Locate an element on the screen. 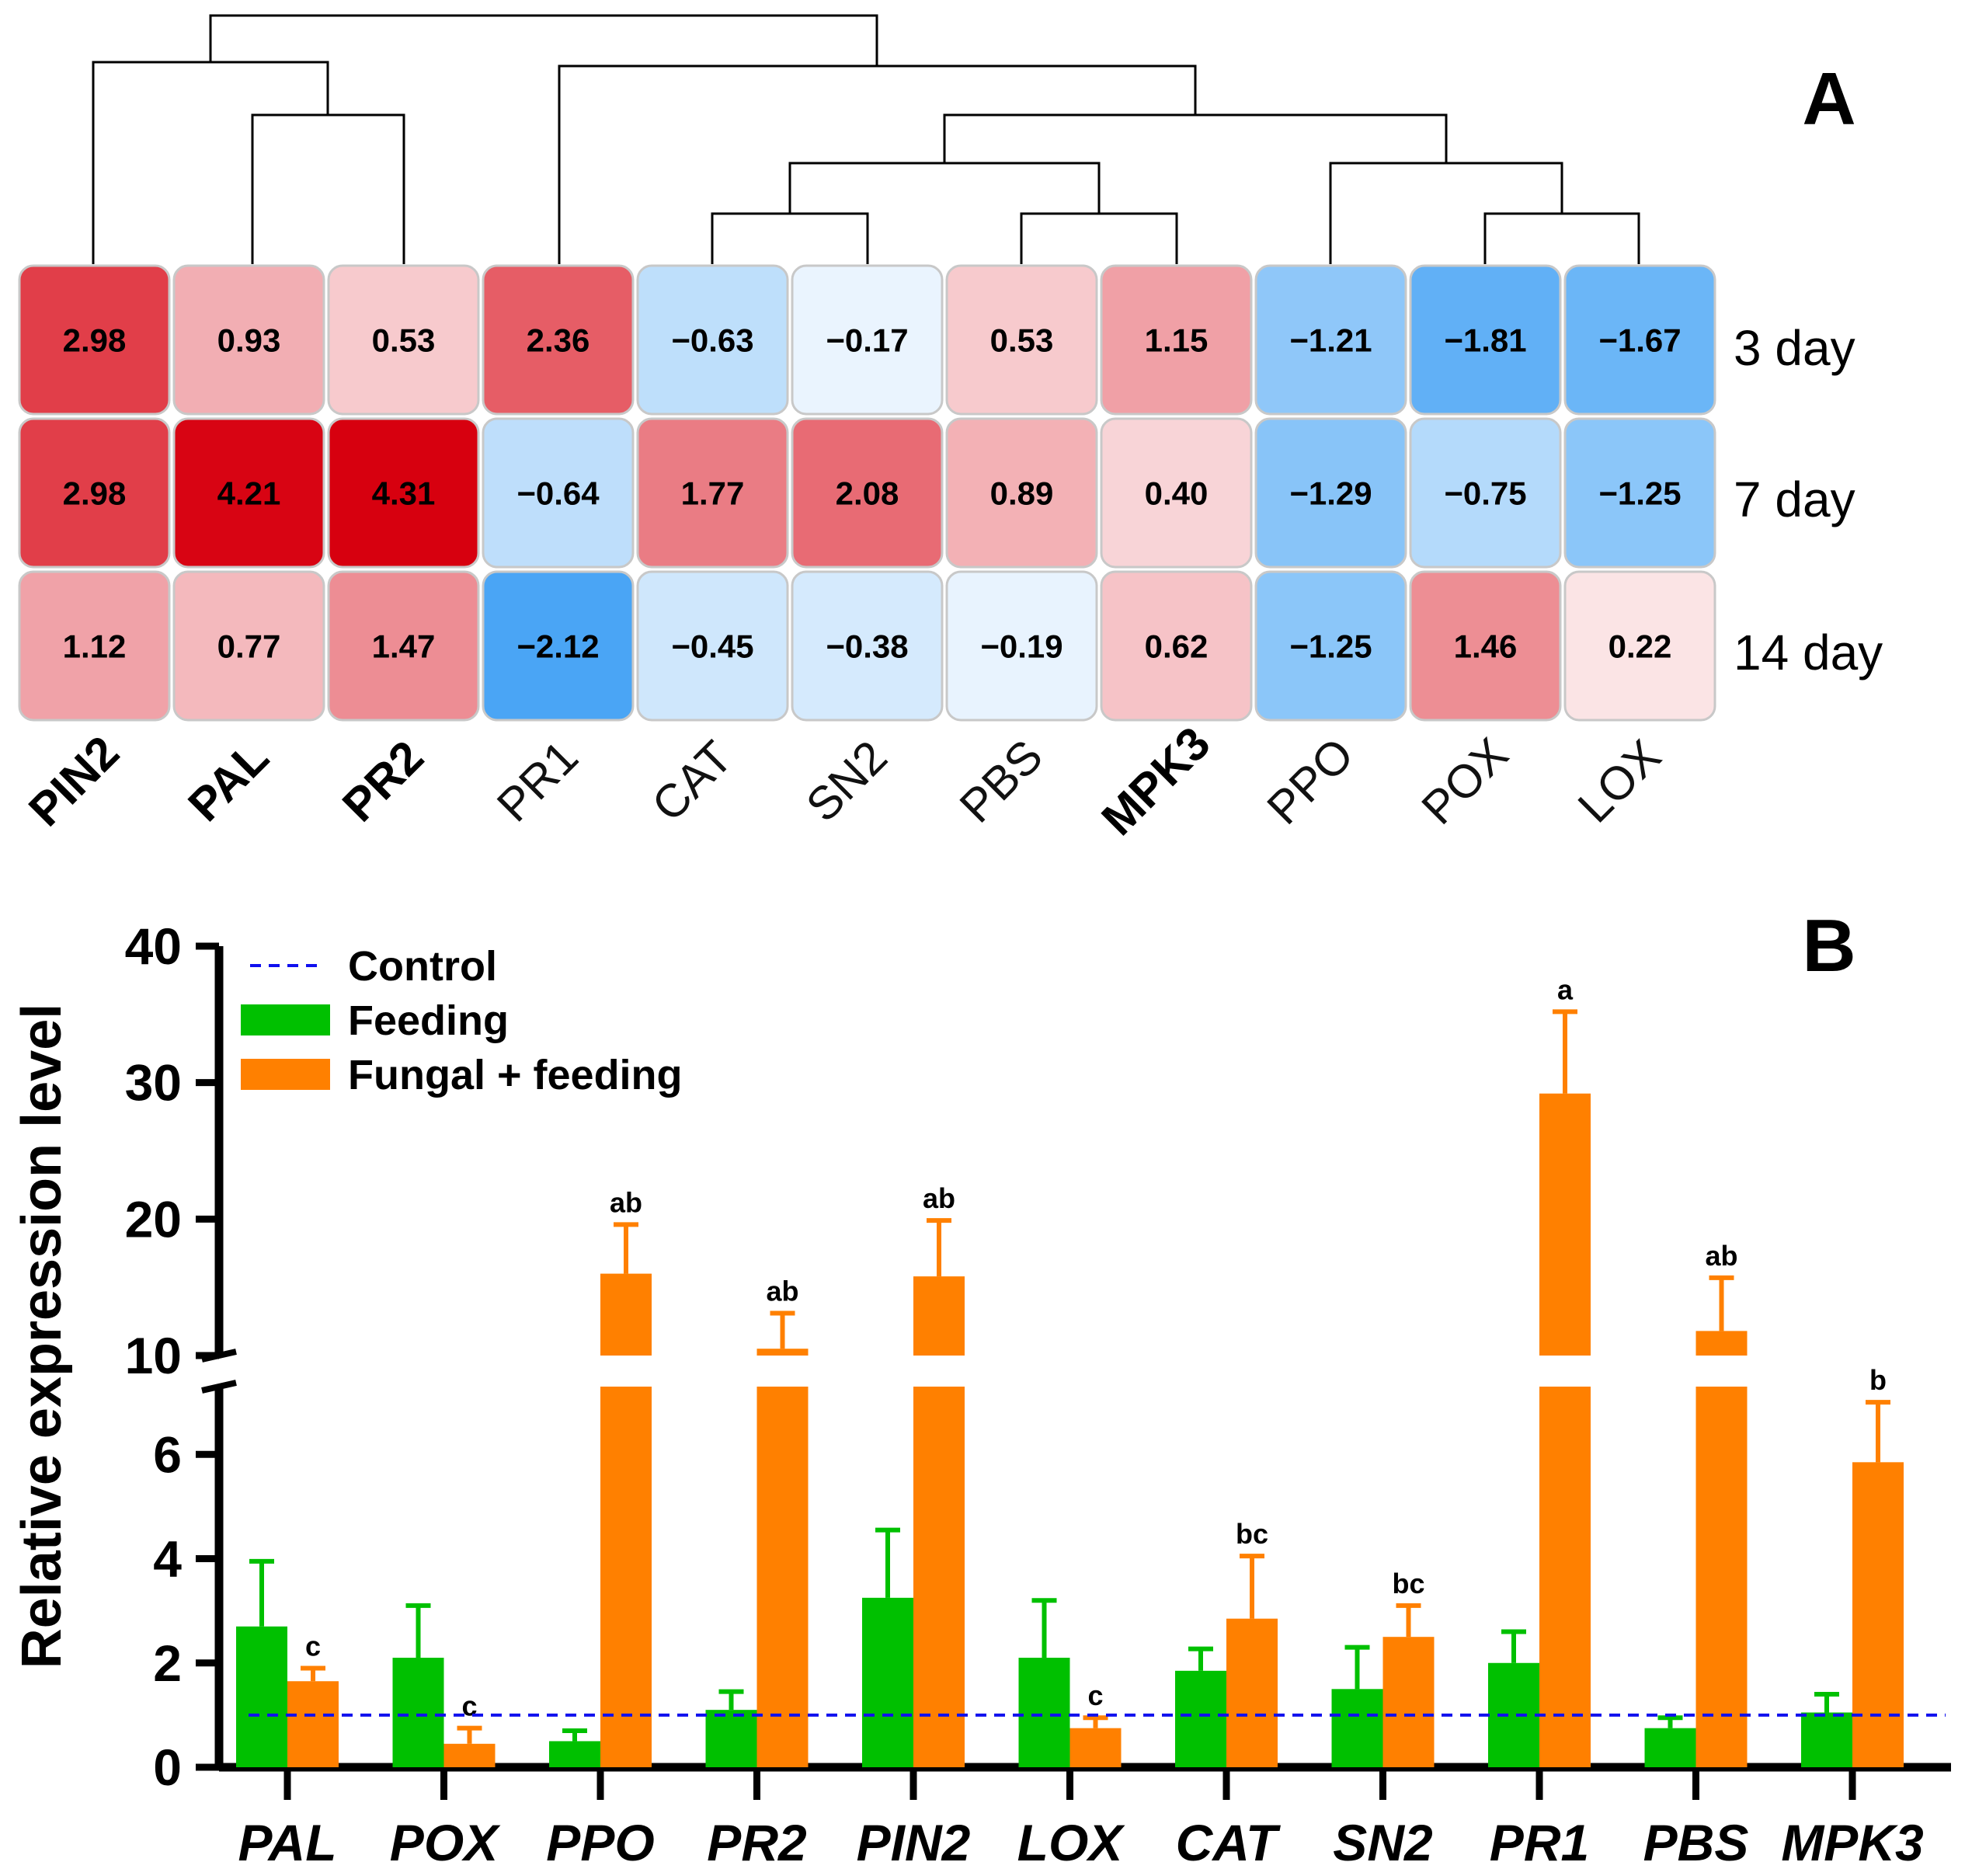  x-axis: PAL POX PPO PR2 PIN2 LOX CAT SN2 PR1 PBS MPK3 is located at coordinates (1085, 1817).